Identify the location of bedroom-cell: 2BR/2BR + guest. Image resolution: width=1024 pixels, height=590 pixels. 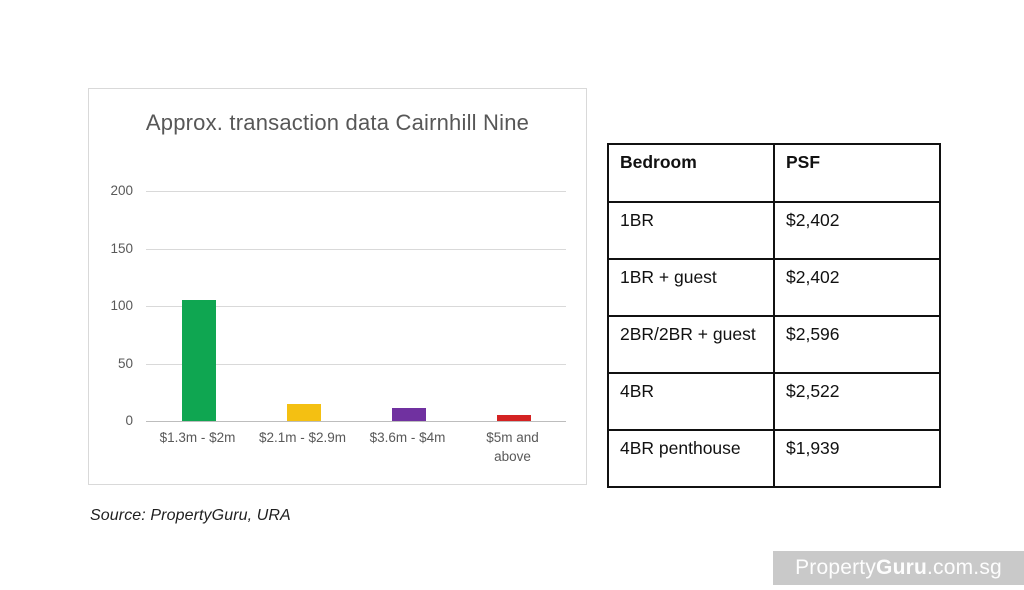
(691, 344).